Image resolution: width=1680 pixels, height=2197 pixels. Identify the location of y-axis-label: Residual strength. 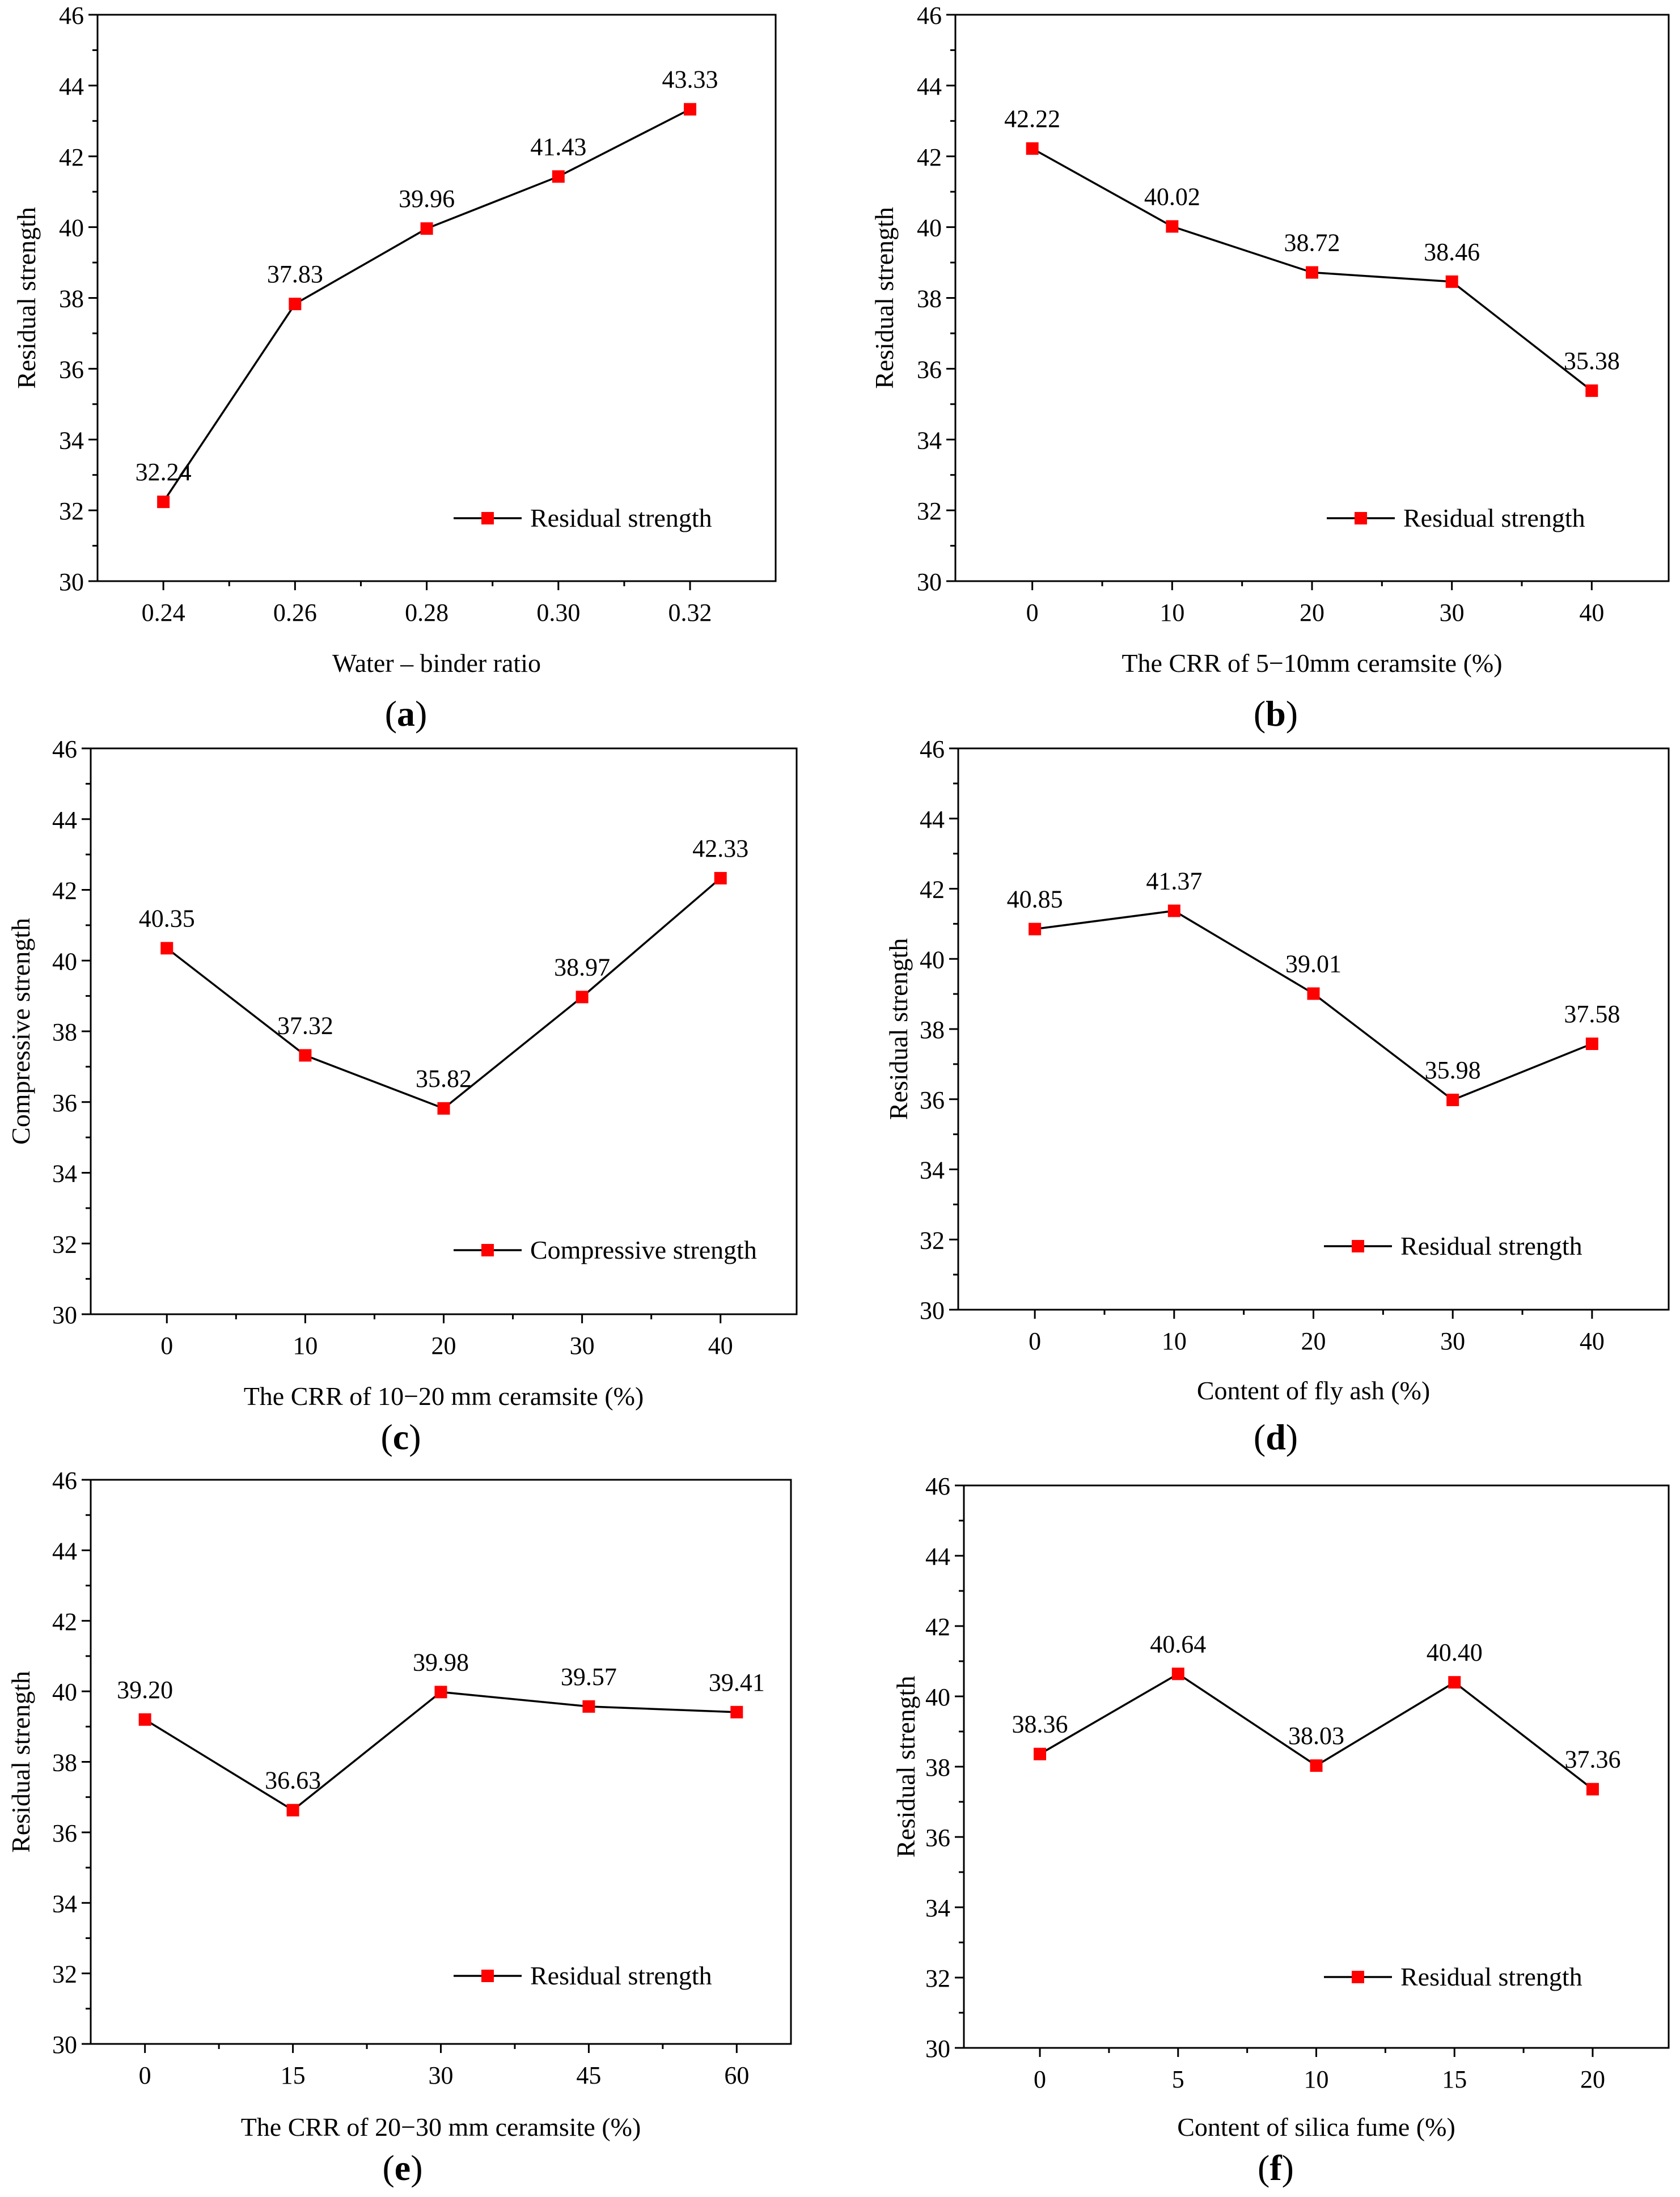
(898, 1029).